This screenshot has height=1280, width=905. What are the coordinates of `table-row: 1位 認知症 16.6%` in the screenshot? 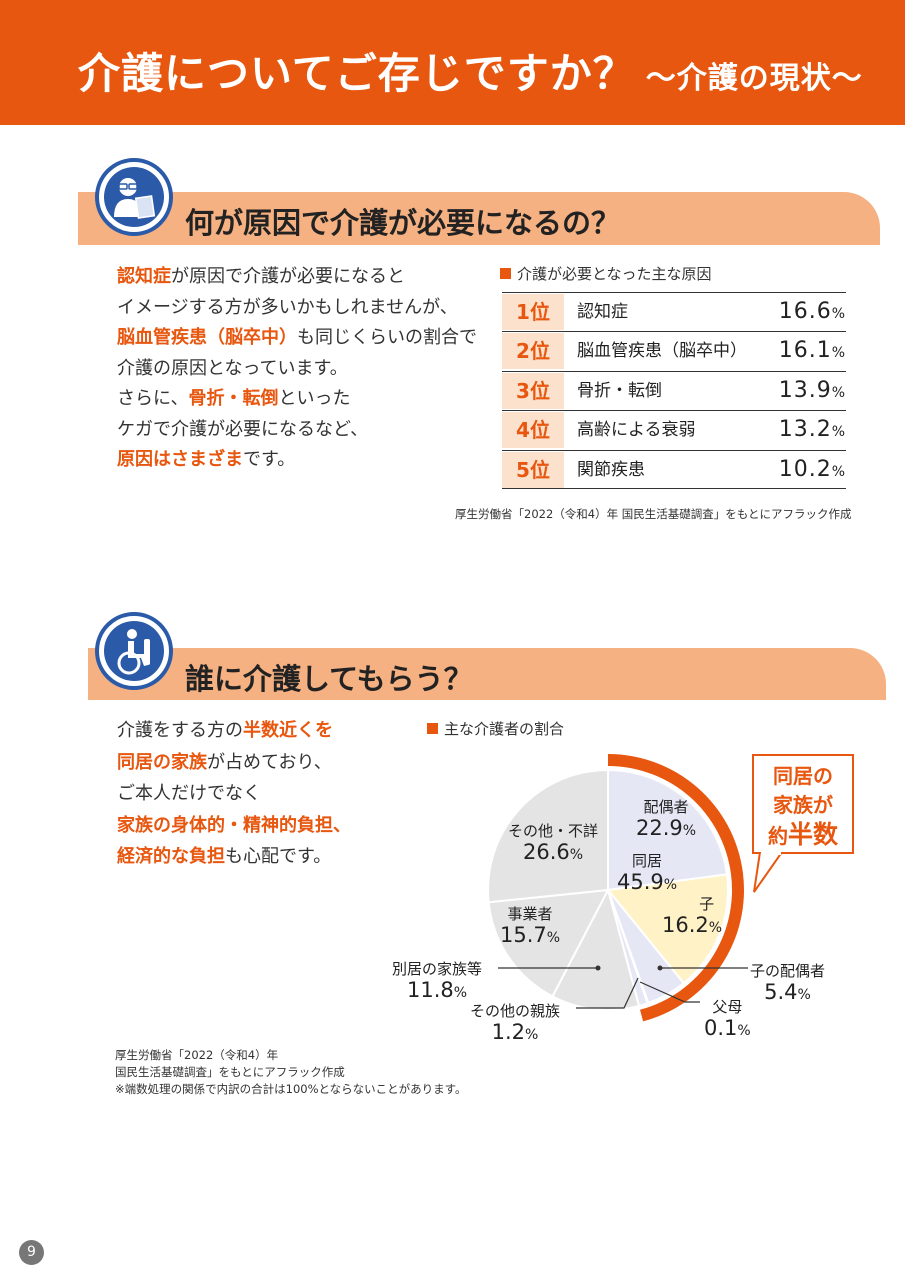 It's located at (674, 311).